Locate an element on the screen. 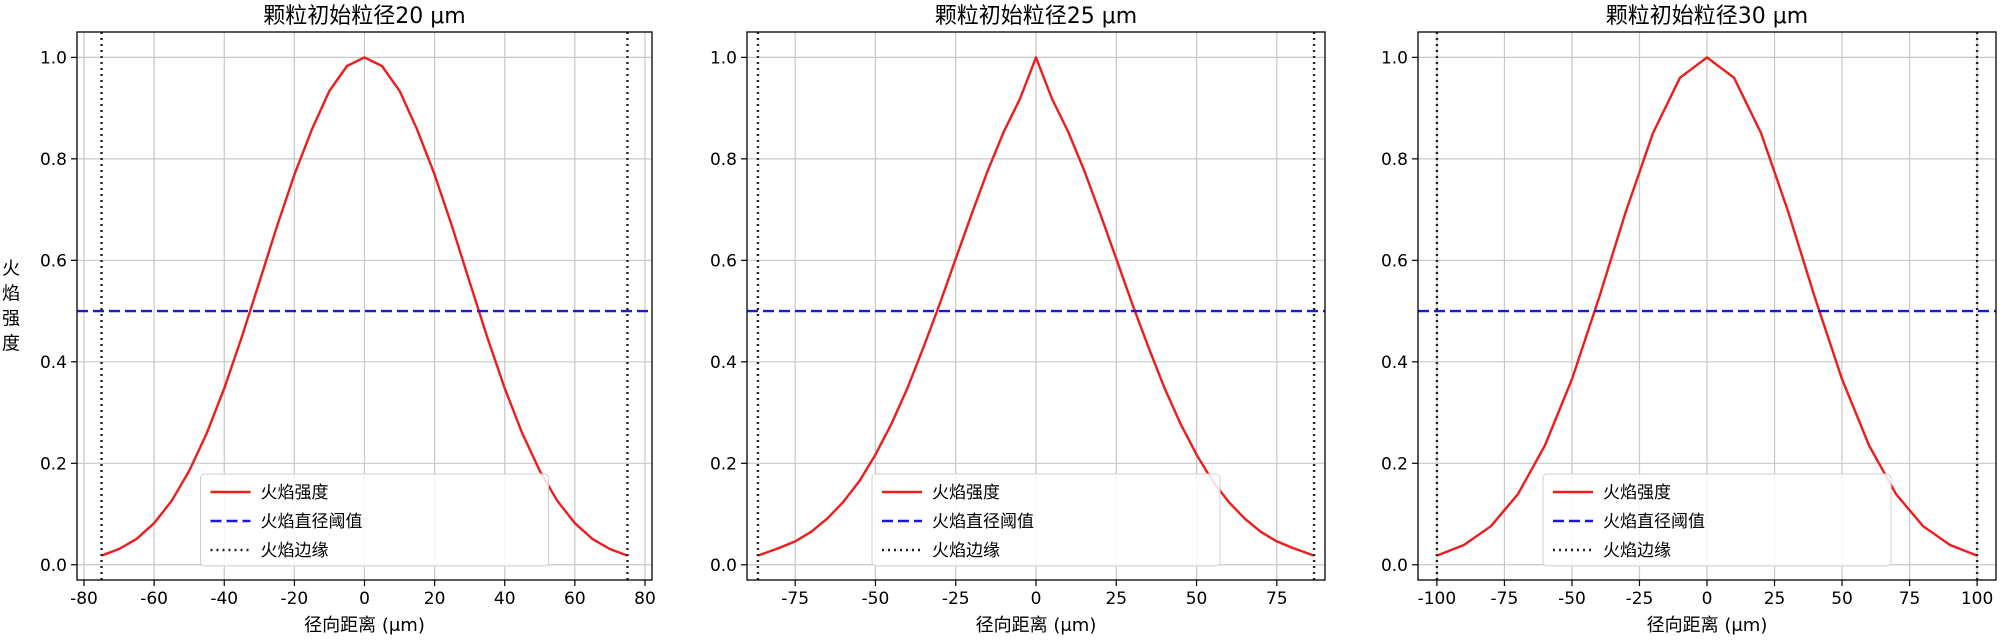 The width and height of the screenshot is (2000, 640). y-axis-label: 火焰强度 is located at coordinates (11, 307).